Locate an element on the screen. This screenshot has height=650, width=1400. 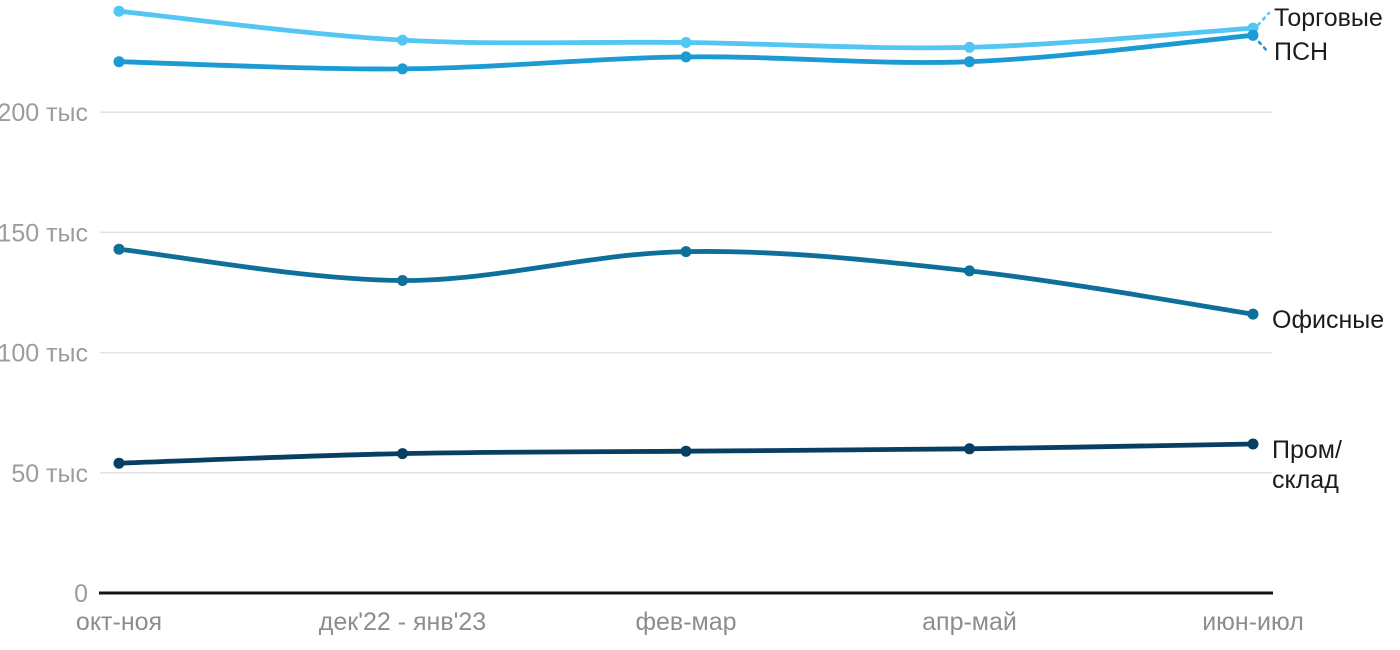
y-axis-tick-labels: 0 50 тыс 100 тыс 150 тыс 200 тыс is located at coordinates (44, 353).